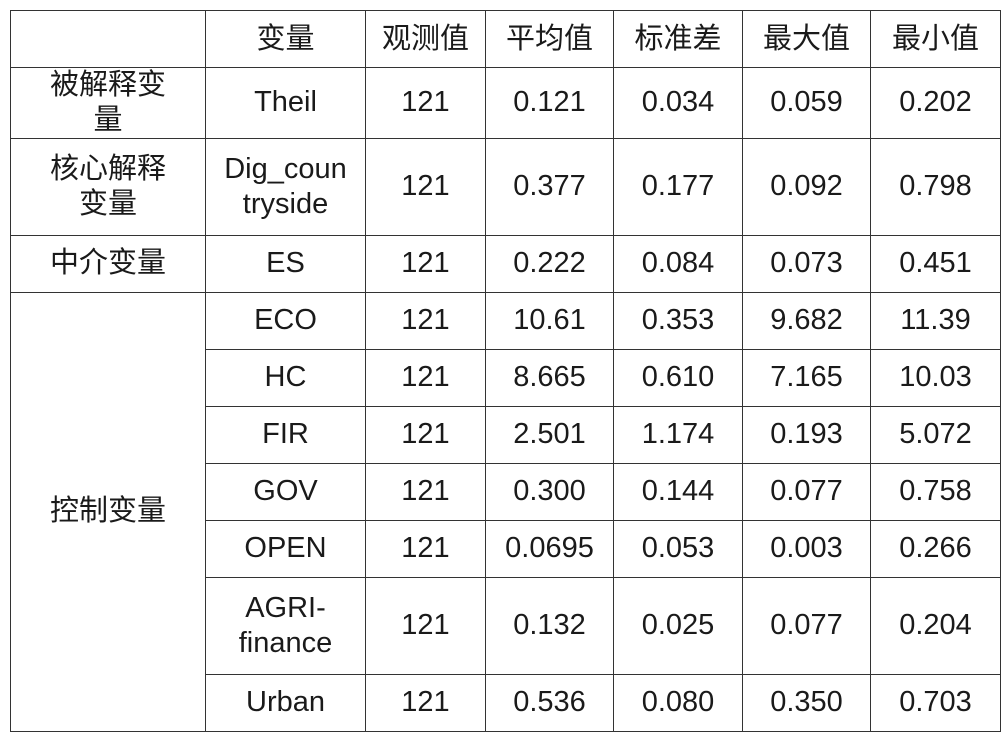  I want to click on header-cell: 最大值, so click(806, 39).